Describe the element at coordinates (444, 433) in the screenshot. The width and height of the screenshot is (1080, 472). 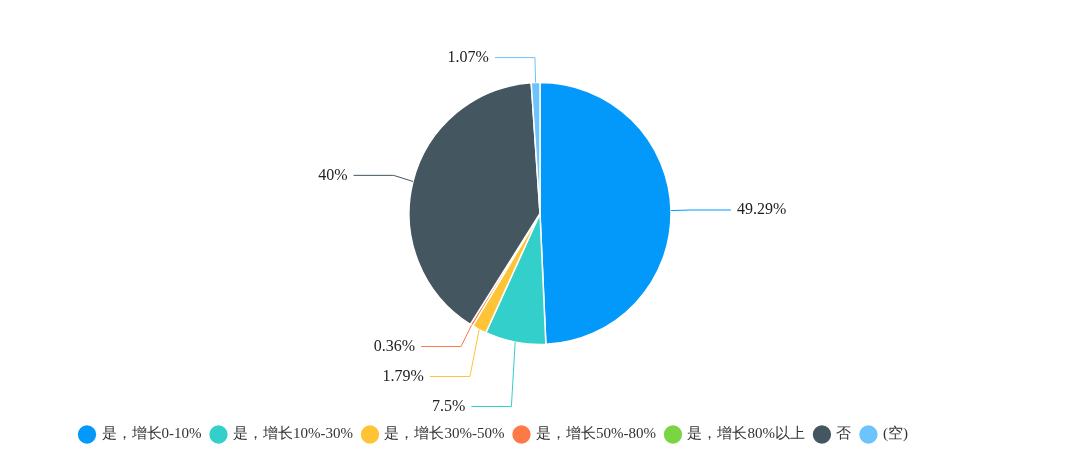
I see `legend-label: 是，增长30%-50%` at that location.